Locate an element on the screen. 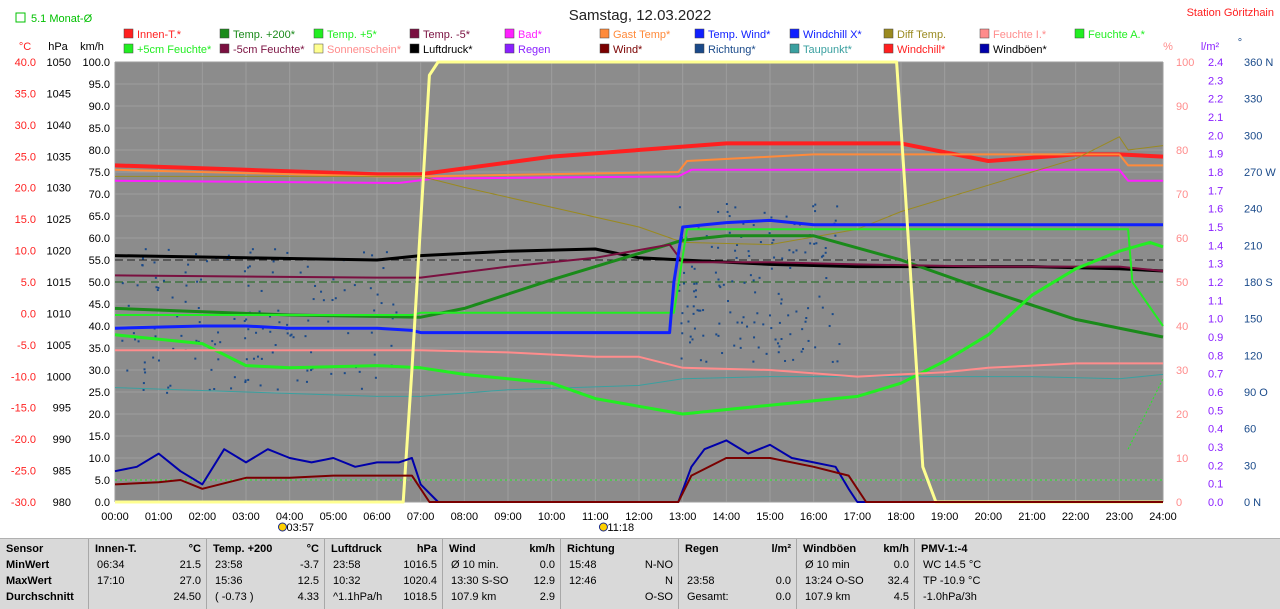  sun-marker-icon is located at coordinates (603, 527).